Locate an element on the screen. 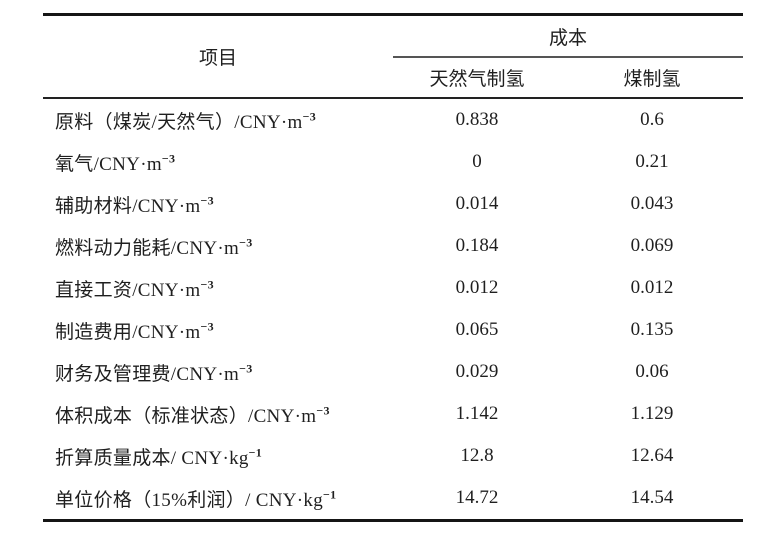 This screenshot has height=544, width=773. row-label: 氧气/CNY·m−3 is located at coordinates (218, 162).